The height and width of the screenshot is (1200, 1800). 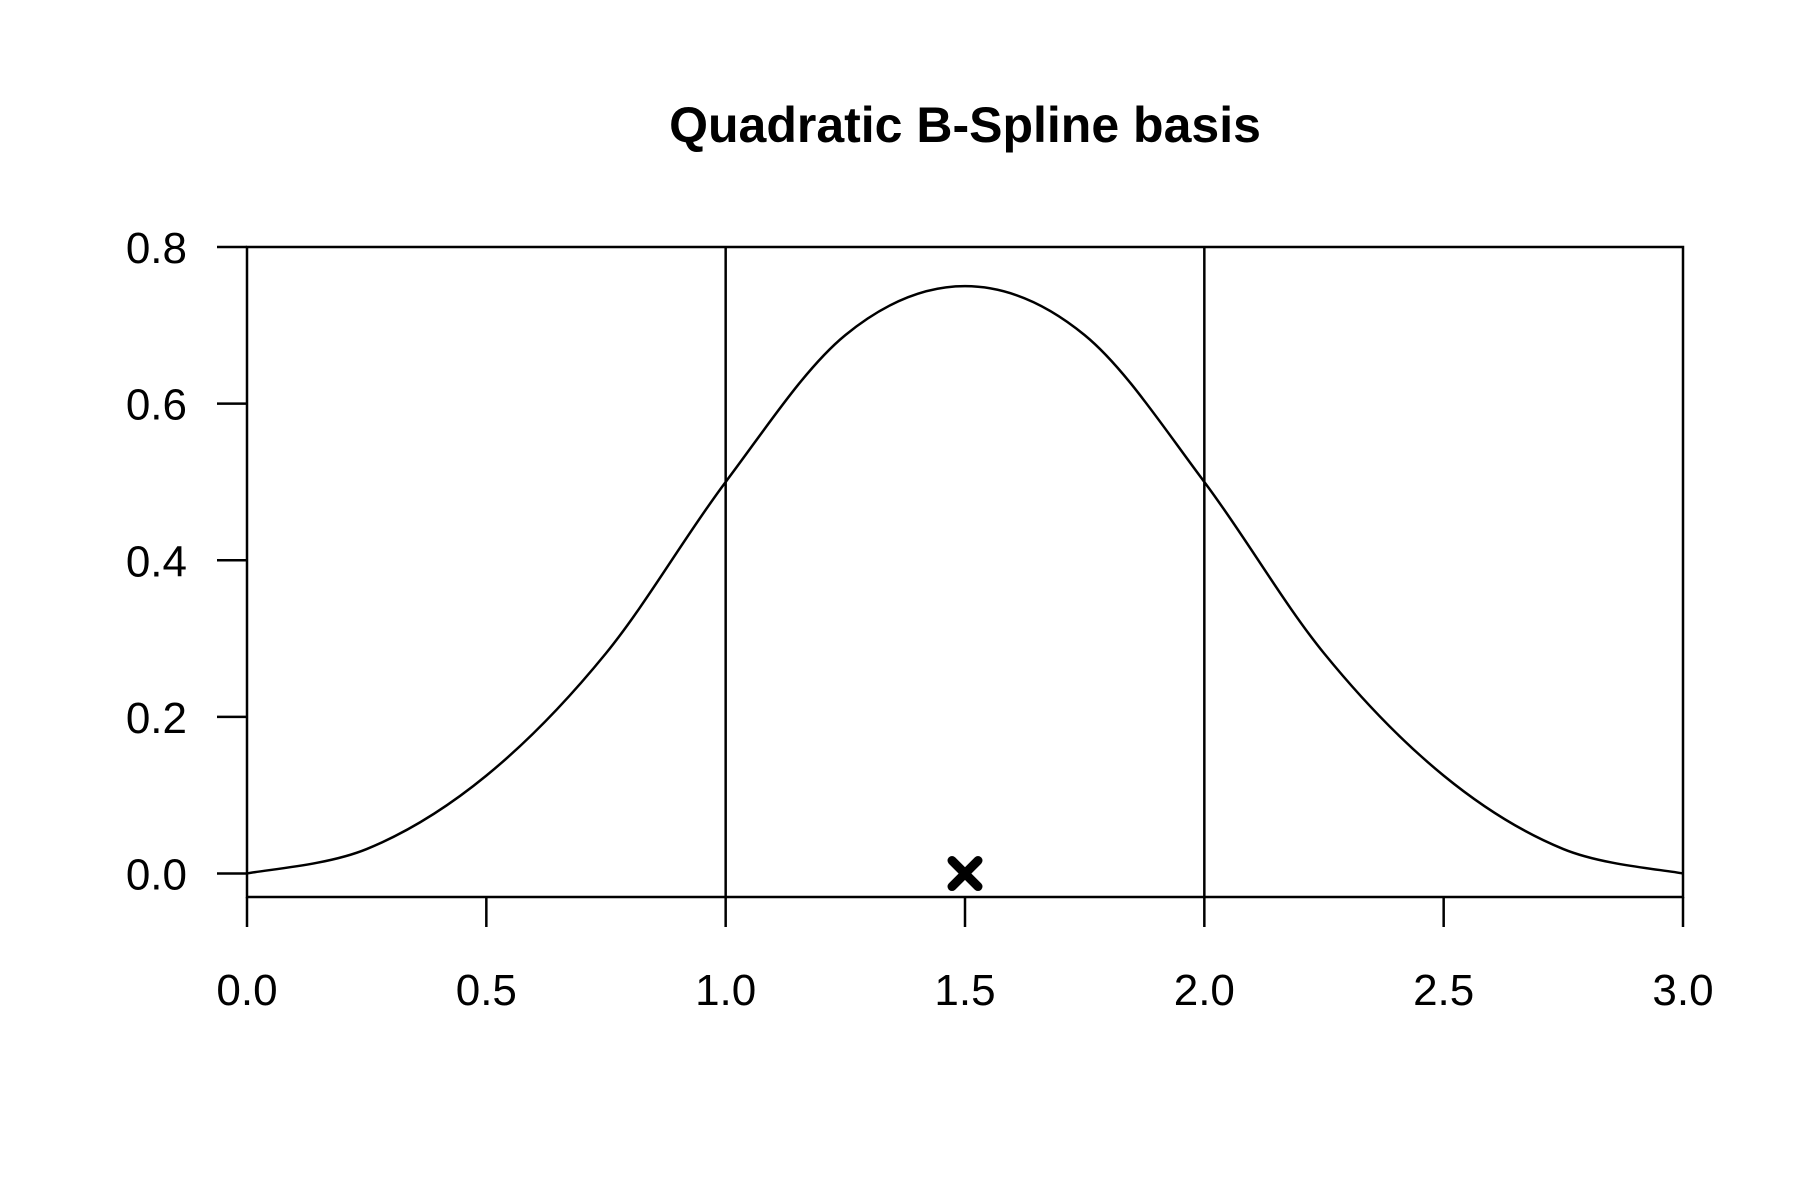 What do you see at coordinates (156, 875) in the screenshot?
I see `y-tick-label: 0.0` at bounding box center [156, 875].